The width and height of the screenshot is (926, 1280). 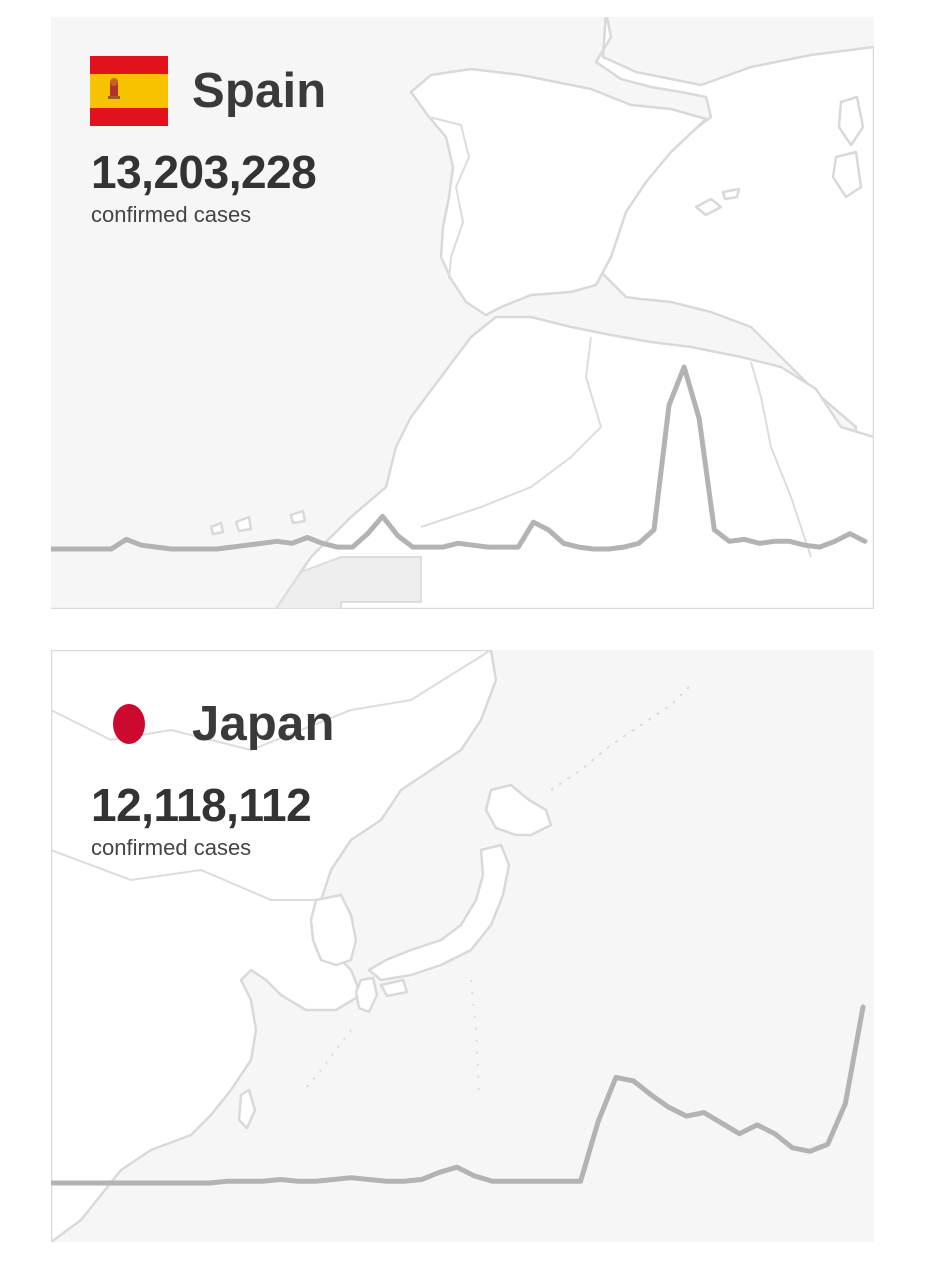 I want to click on japan-trend-line, so click(x=458, y=1095).